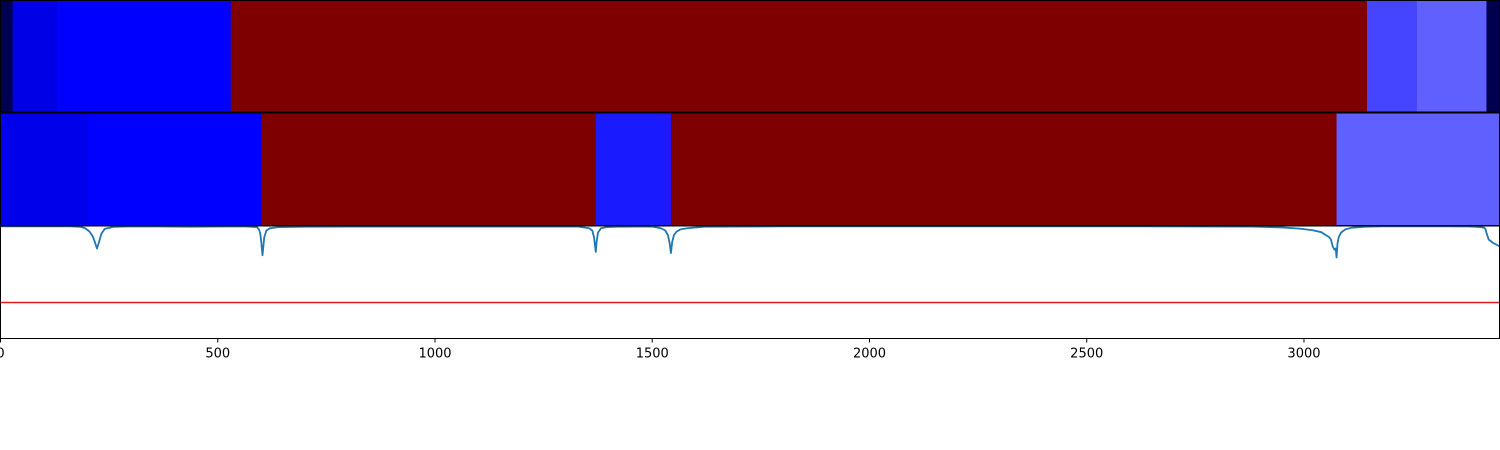  Describe the element at coordinates (869, 354) in the screenshot. I see `x-tick-label: 2000` at that location.